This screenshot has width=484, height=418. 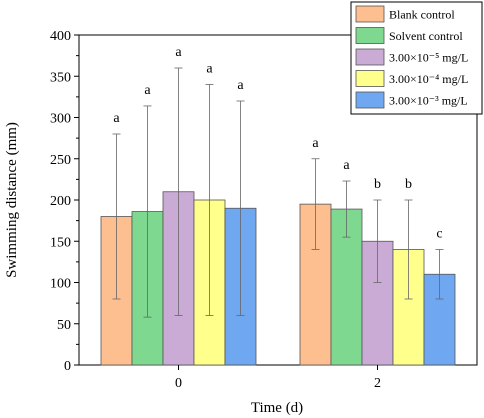 What do you see at coordinates (60, 160) in the screenshot?
I see `y-tick-label: 250` at bounding box center [60, 160].